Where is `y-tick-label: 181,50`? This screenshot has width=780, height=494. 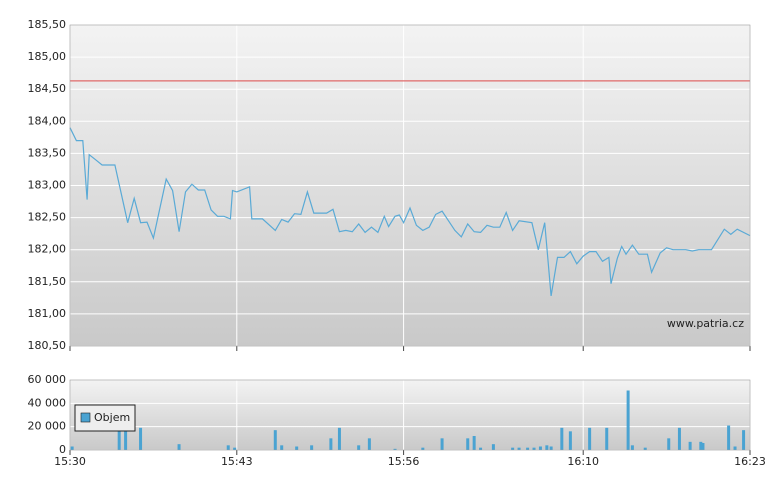
y-tick-label: 181,50 is located at coordinates (47, 281).